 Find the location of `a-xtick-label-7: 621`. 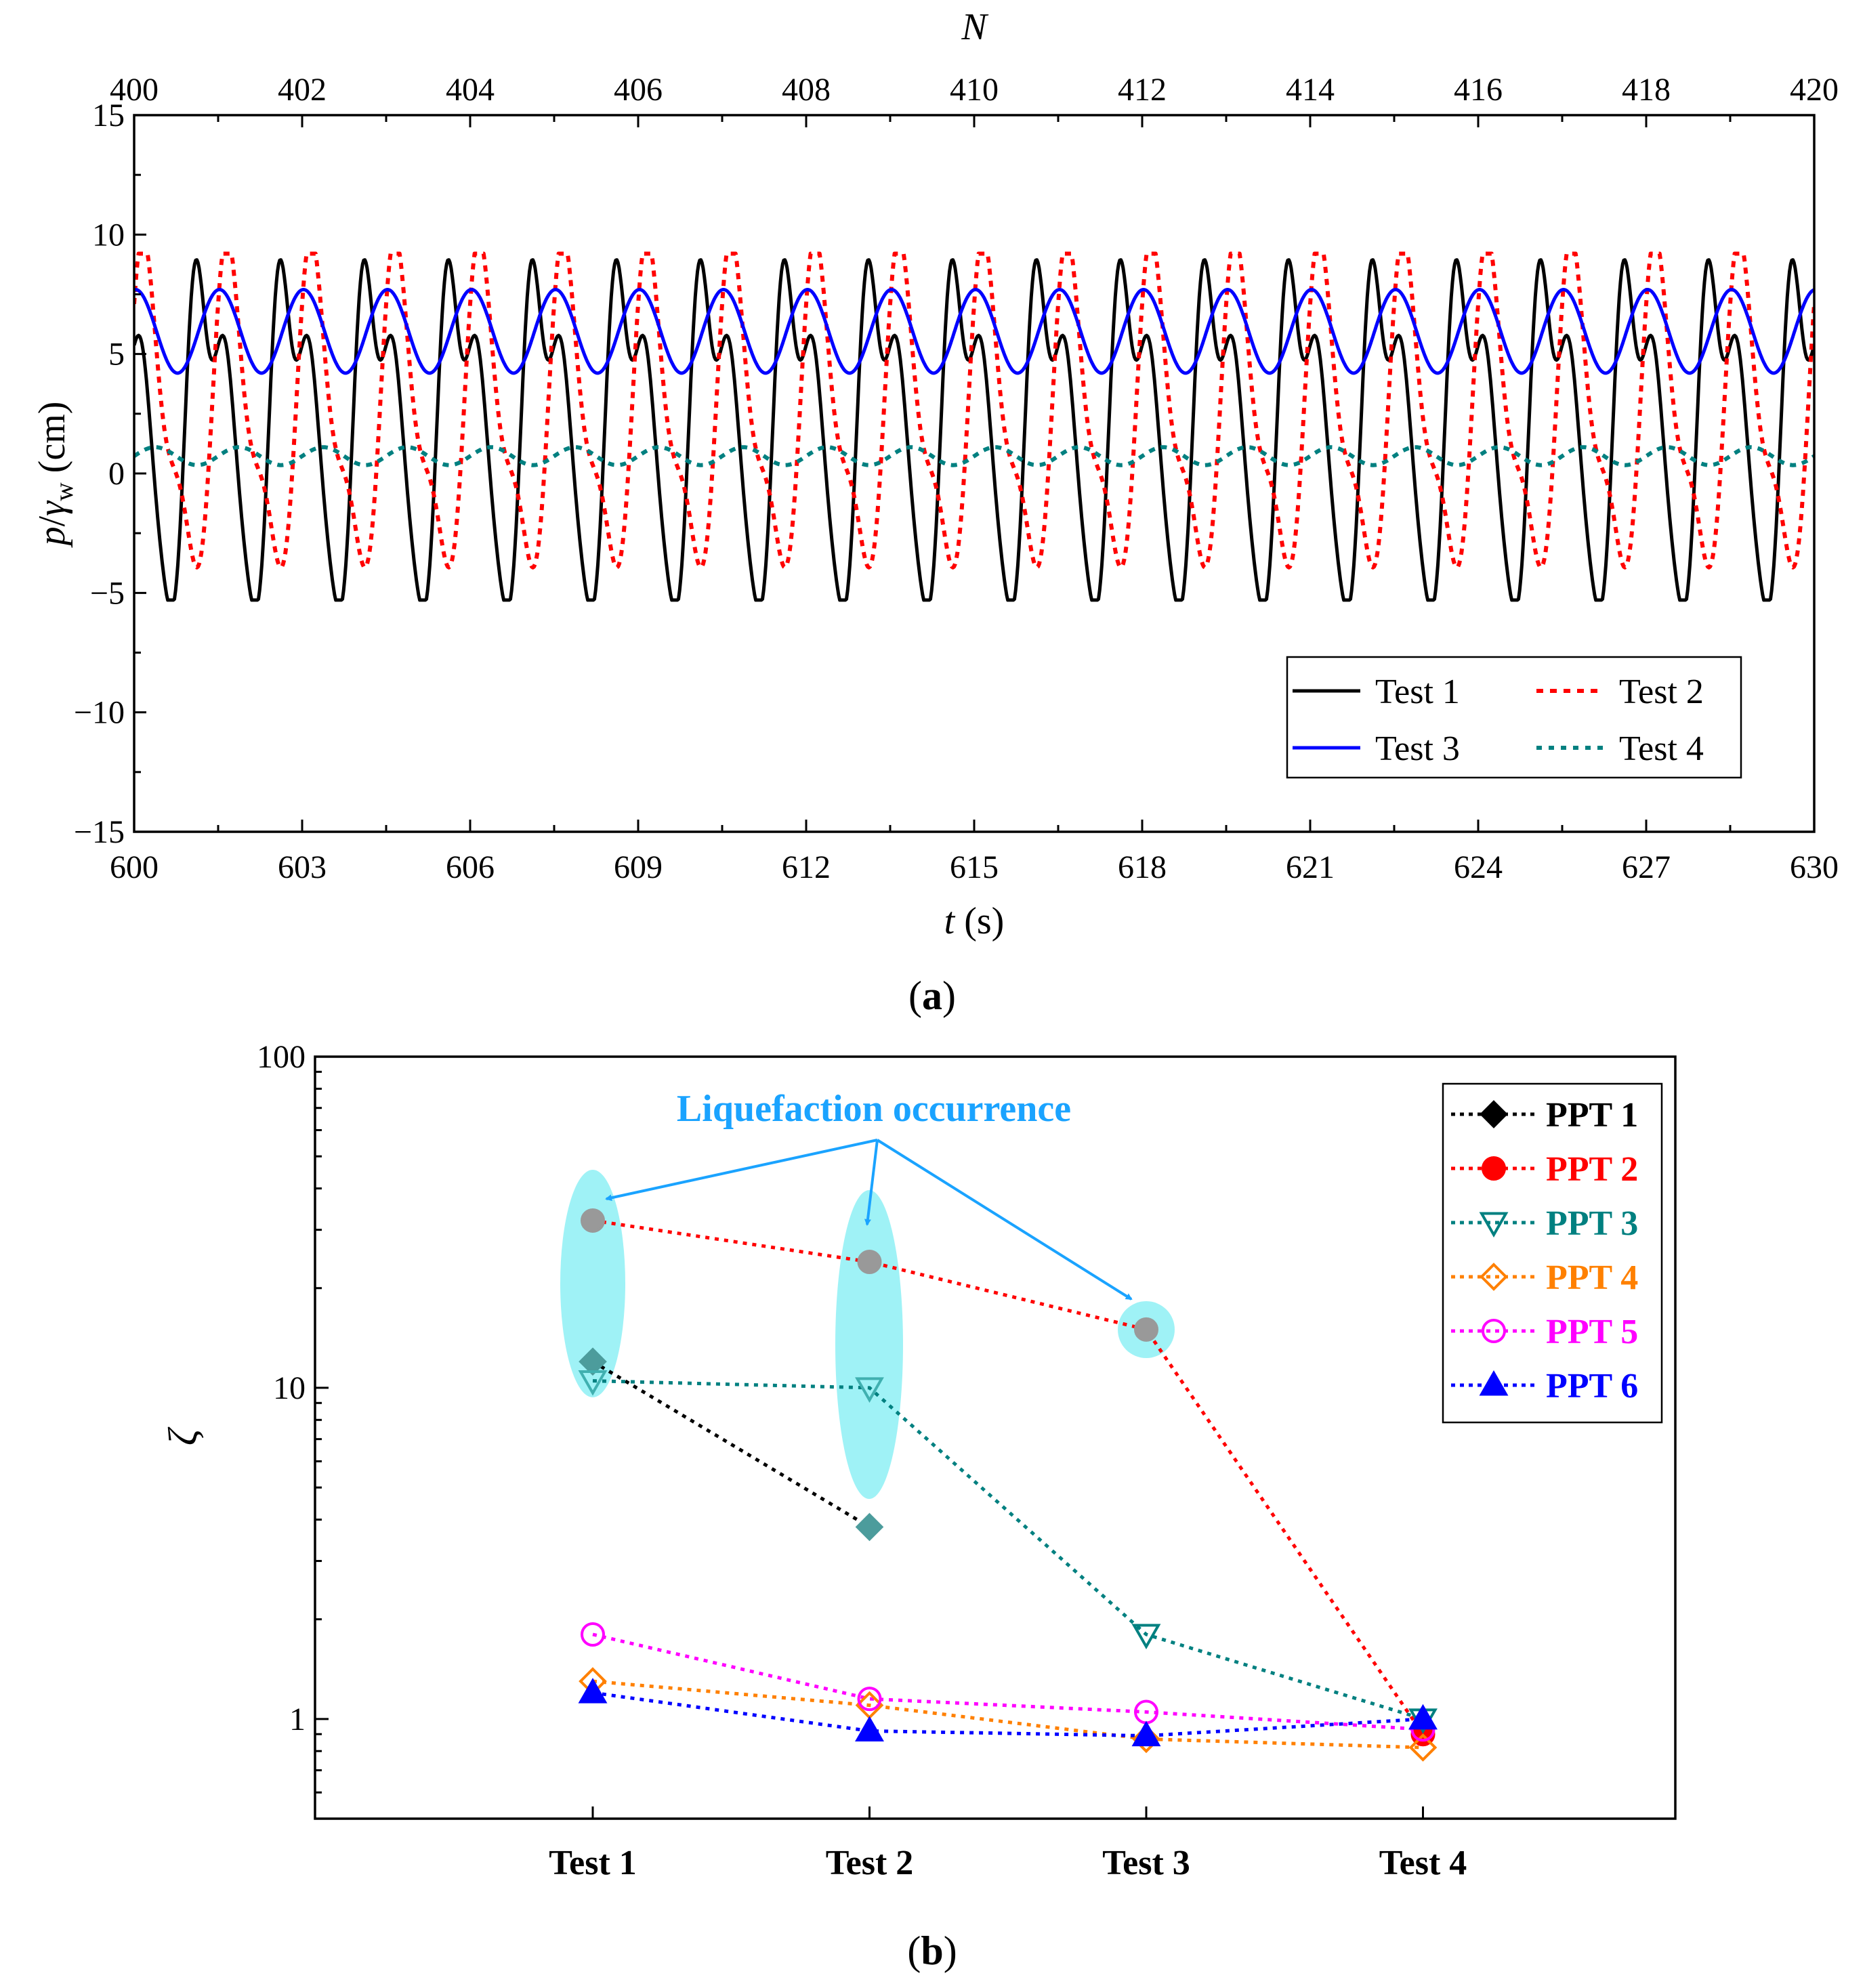

a-xtick-label-7: 621 is located at coordinates (1310, 867).